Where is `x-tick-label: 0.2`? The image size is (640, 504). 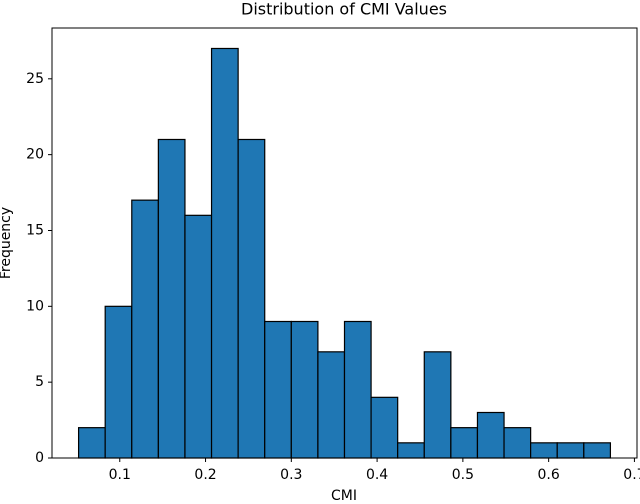
x-tick-label: 0.2 is located at coordinates (205, 475).